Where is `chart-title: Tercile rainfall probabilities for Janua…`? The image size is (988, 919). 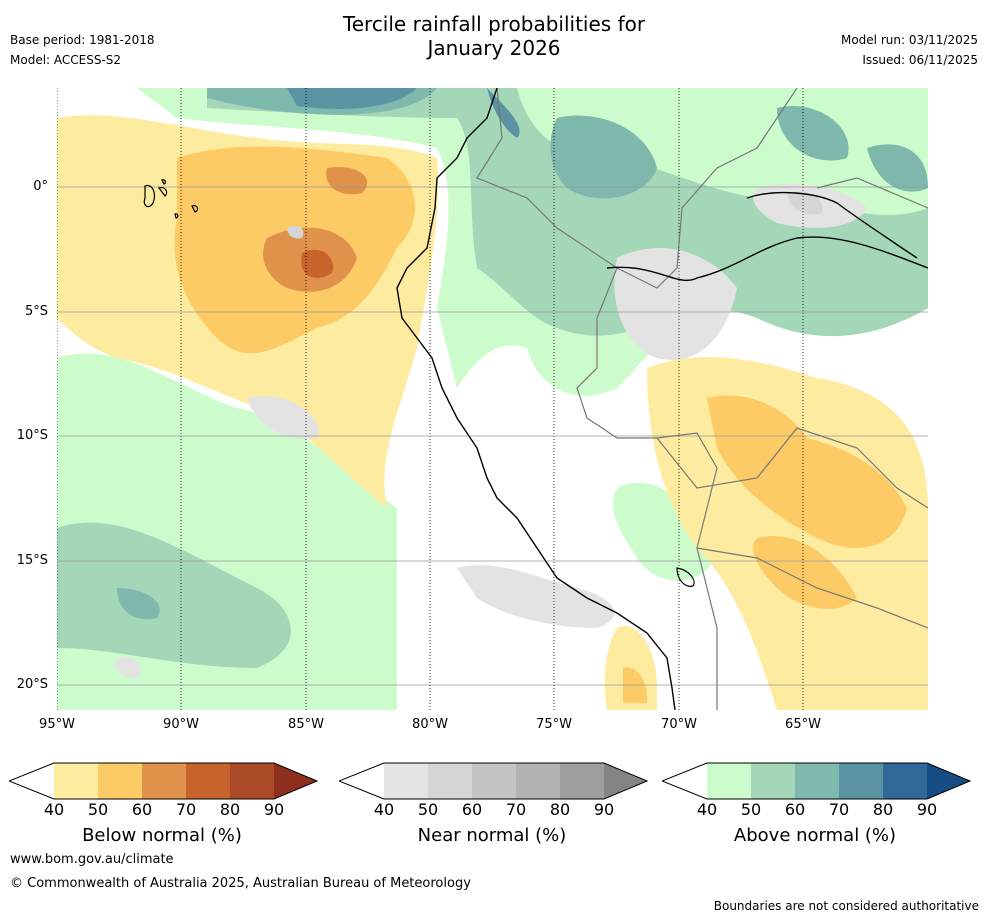
chart-title: Tercile rainfall probabilities for Janua… is located at coordinates (494, 36).